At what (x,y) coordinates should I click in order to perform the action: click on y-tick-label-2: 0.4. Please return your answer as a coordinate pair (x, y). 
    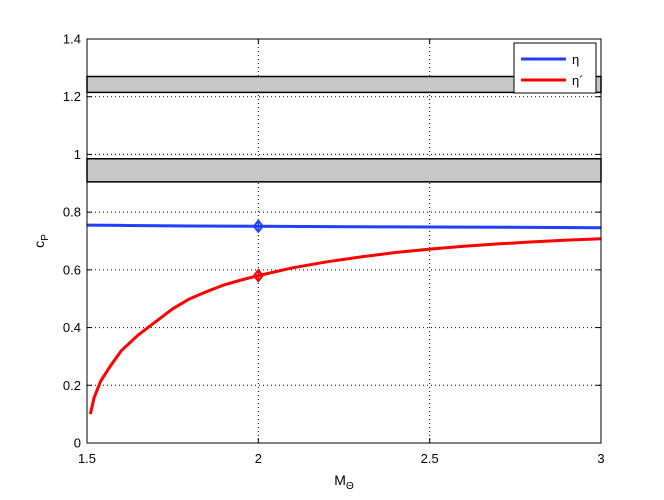
    Looking at the image, I should click on (72, 327).